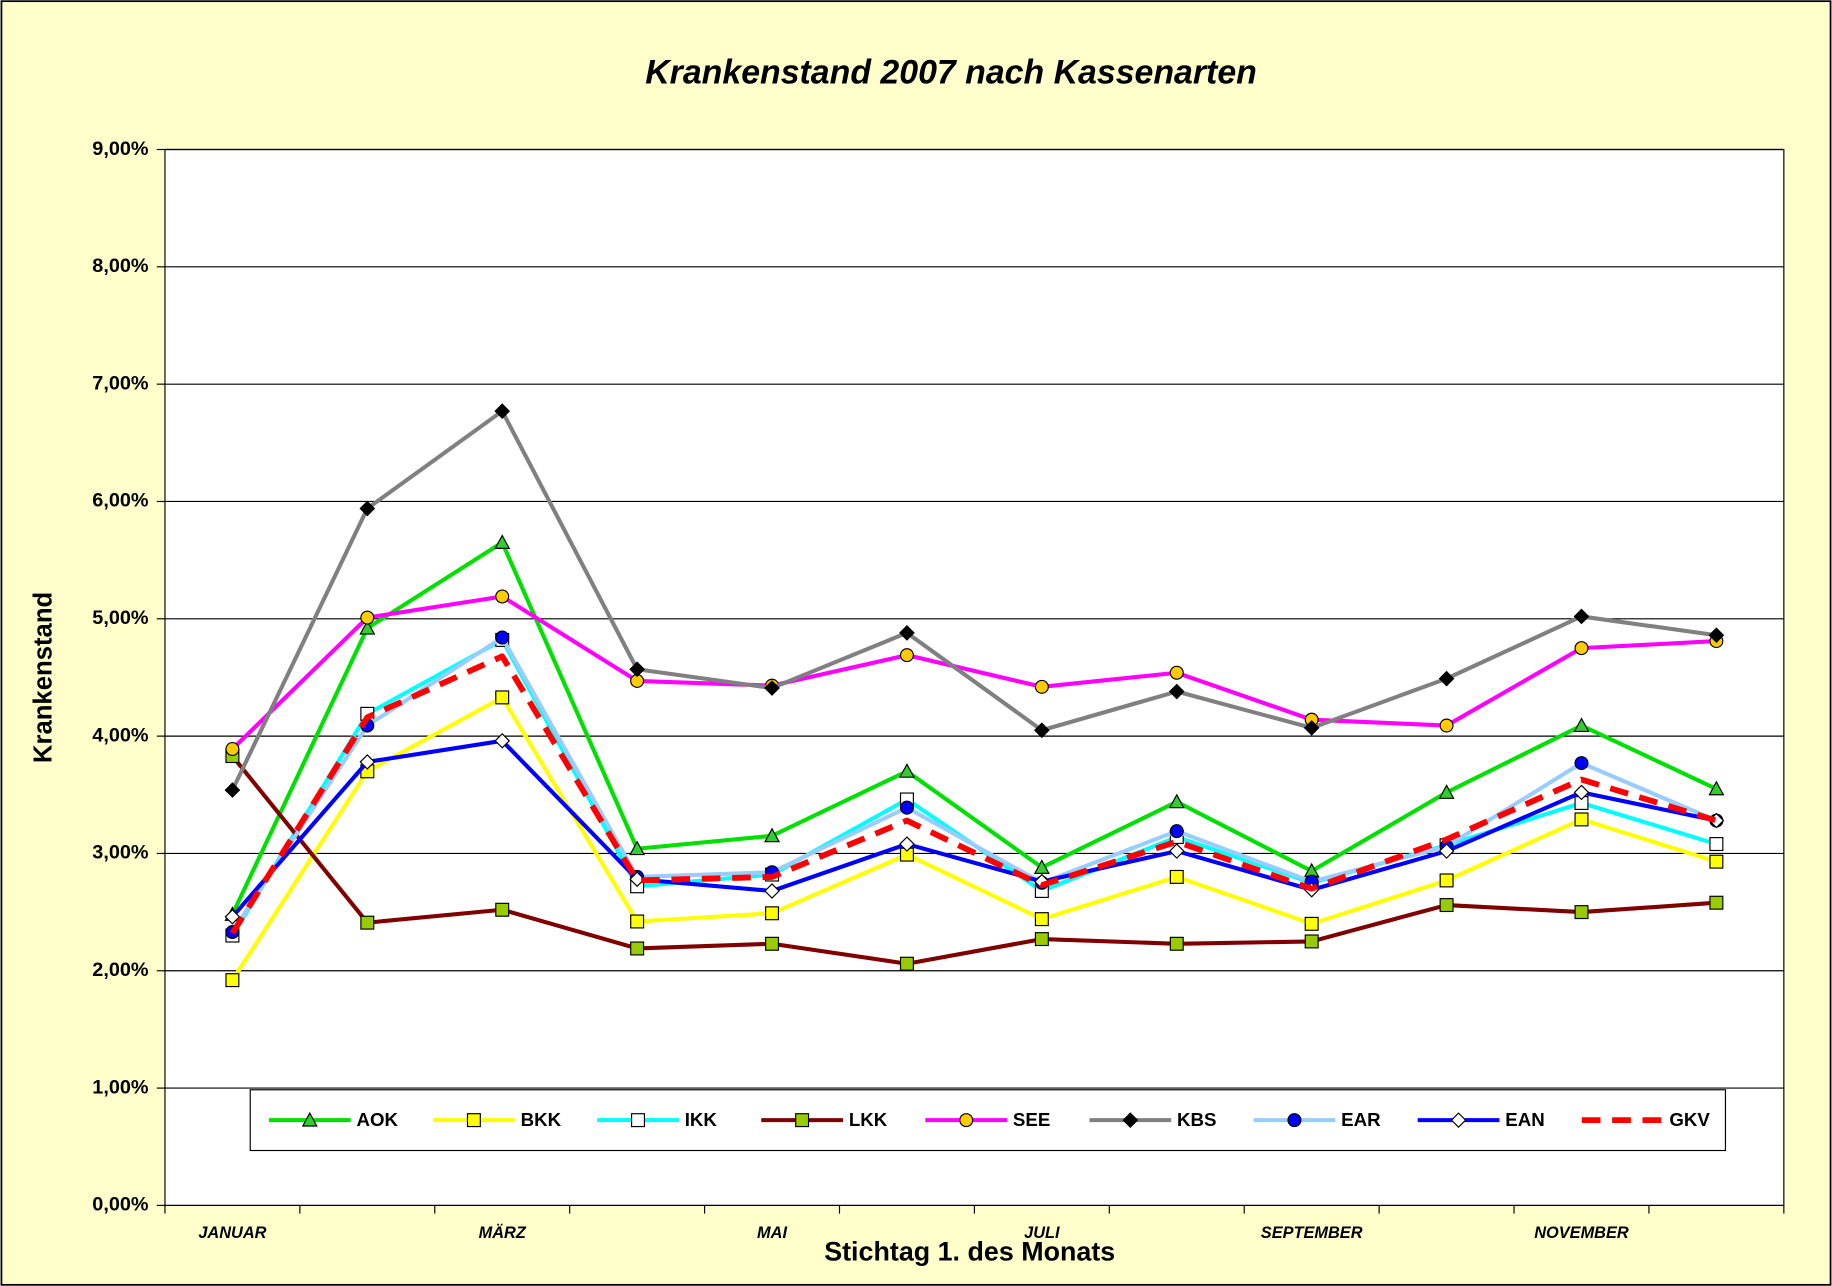 The width and height of the screenshot is (1832, 1286). I want to click on legend-label: IKK, so click(701, 1119).